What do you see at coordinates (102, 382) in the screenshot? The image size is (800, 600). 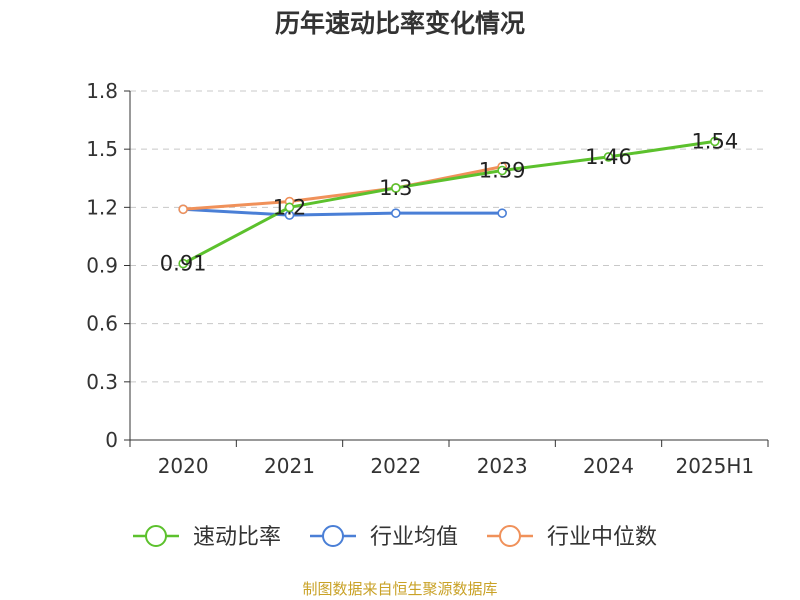 I see `y-tick-label: 0.3` at bounding box center [102, 382].